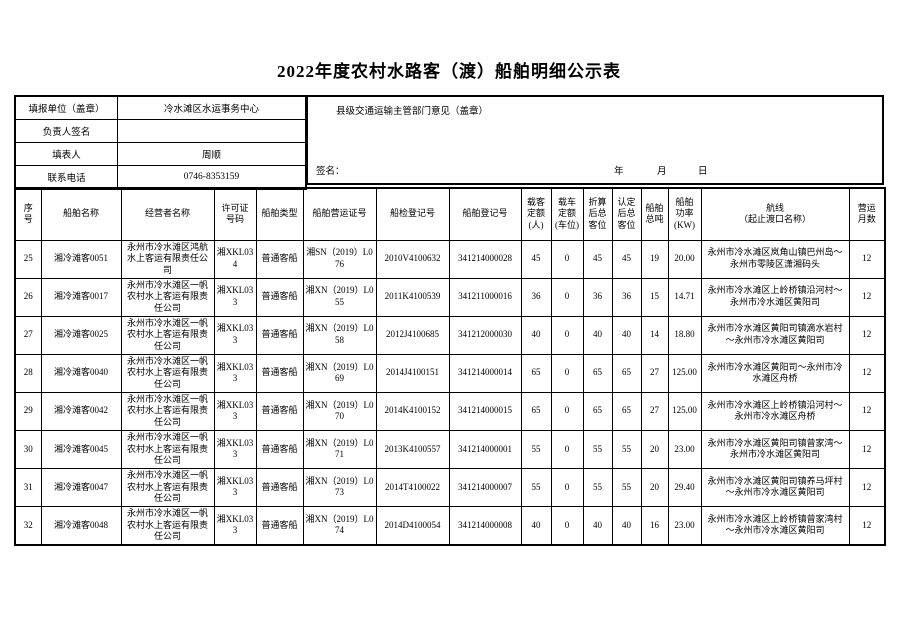 The width and height of the screenshot is (898, 634). What do you see at coordinates (212, 177) in the screenshot?
I see `contact-phone-value: 0746-8353159` at bounding box center [212, 177].